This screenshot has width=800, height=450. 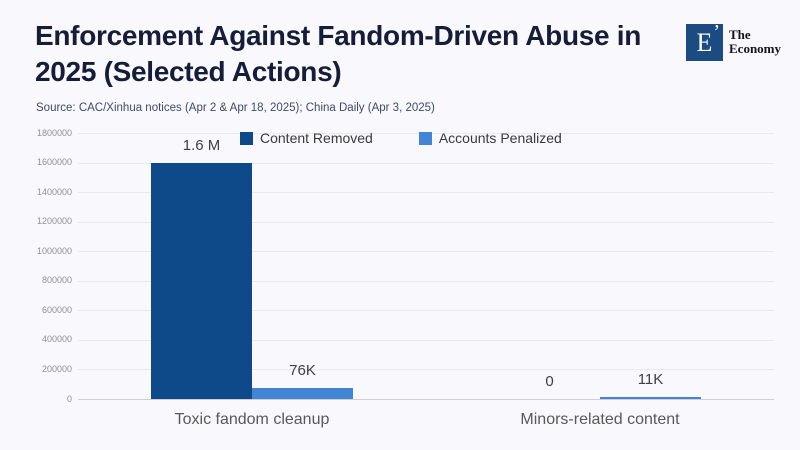 I want to click on y-axis-tick-label: 0, so click(x=69, y=398).